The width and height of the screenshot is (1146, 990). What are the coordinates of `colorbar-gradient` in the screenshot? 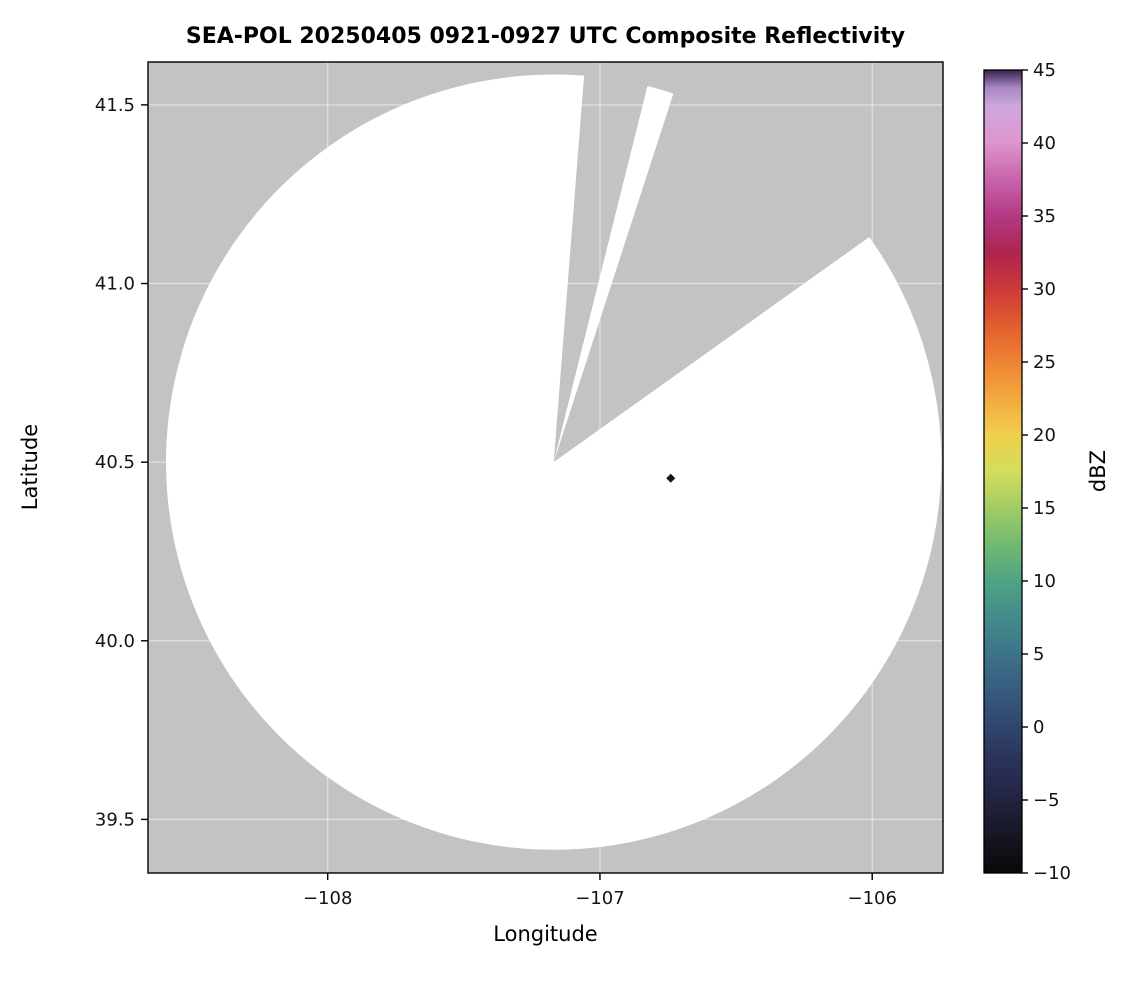 It's located at (1003, 471).